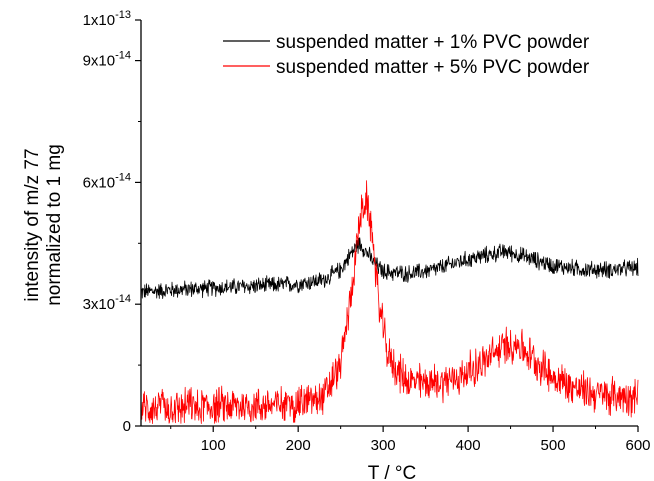 The width and height of the screenshot is (654, 481). Describe the element at coordinates (32, 224) in the screenshot. I see `y-axis-title-line1: intensity of m/z 77` at that location.